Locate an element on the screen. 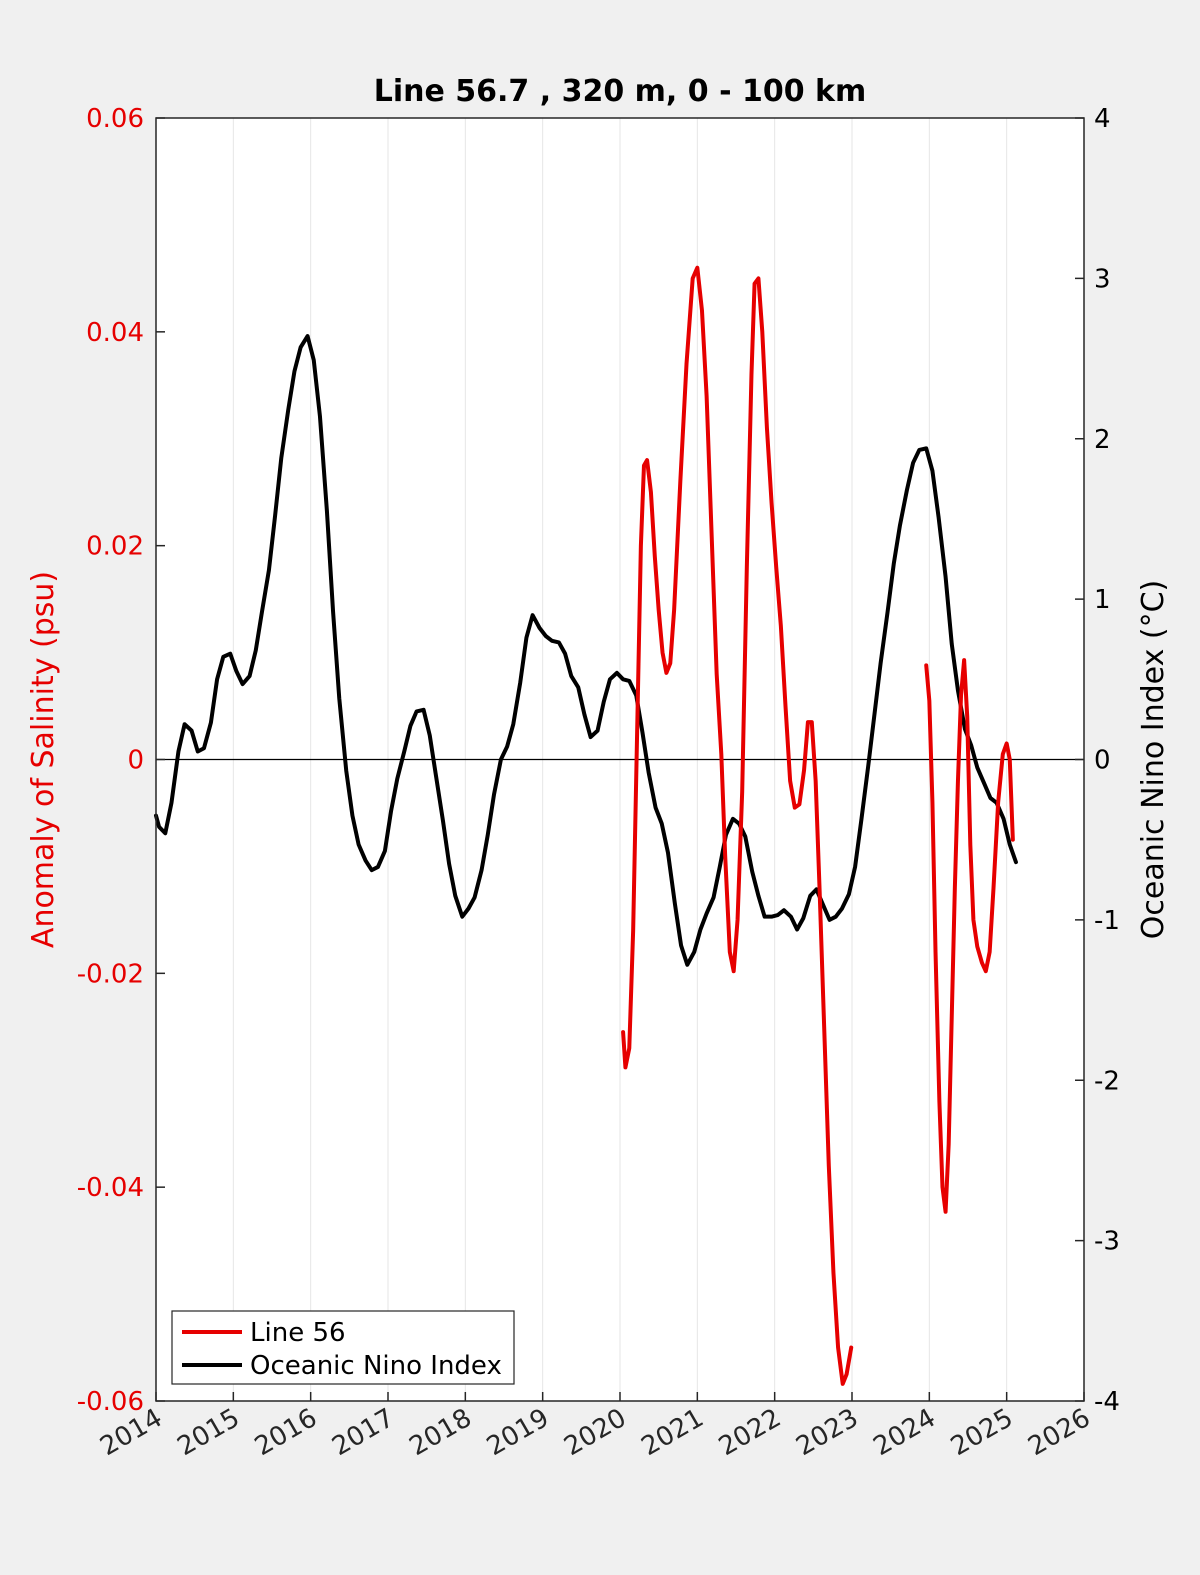 The height and width of the screenshot is (1575, 1200). legend-box is located at coordinates (343, 1347).